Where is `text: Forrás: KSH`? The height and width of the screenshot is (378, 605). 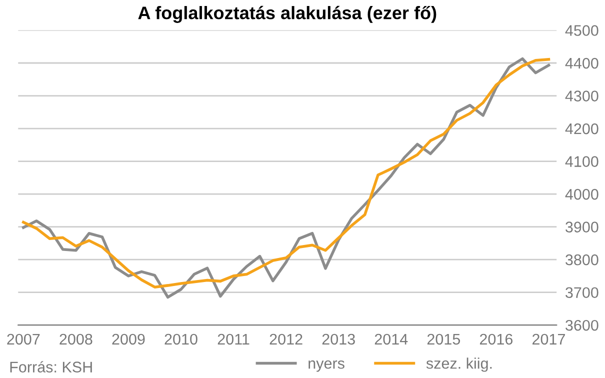
text: Forrás: KSH is located at coordinates (51, 366).